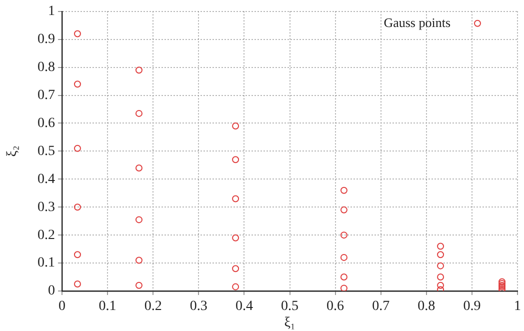 Image resolution: width=524 pixels, height=331 pixels. Describe the element at coordinates (46, 263) in the screenshot. I see `y-tick-label: 0.1` at that location.